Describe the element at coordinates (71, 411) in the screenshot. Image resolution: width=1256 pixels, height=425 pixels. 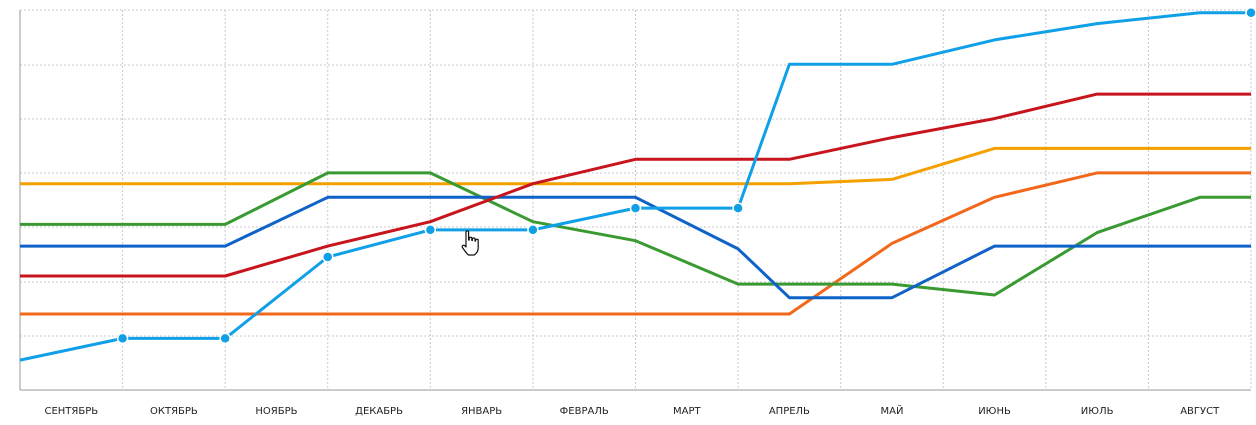
I see `x-tick-label: СЕНТЯБРЬ` at that location.